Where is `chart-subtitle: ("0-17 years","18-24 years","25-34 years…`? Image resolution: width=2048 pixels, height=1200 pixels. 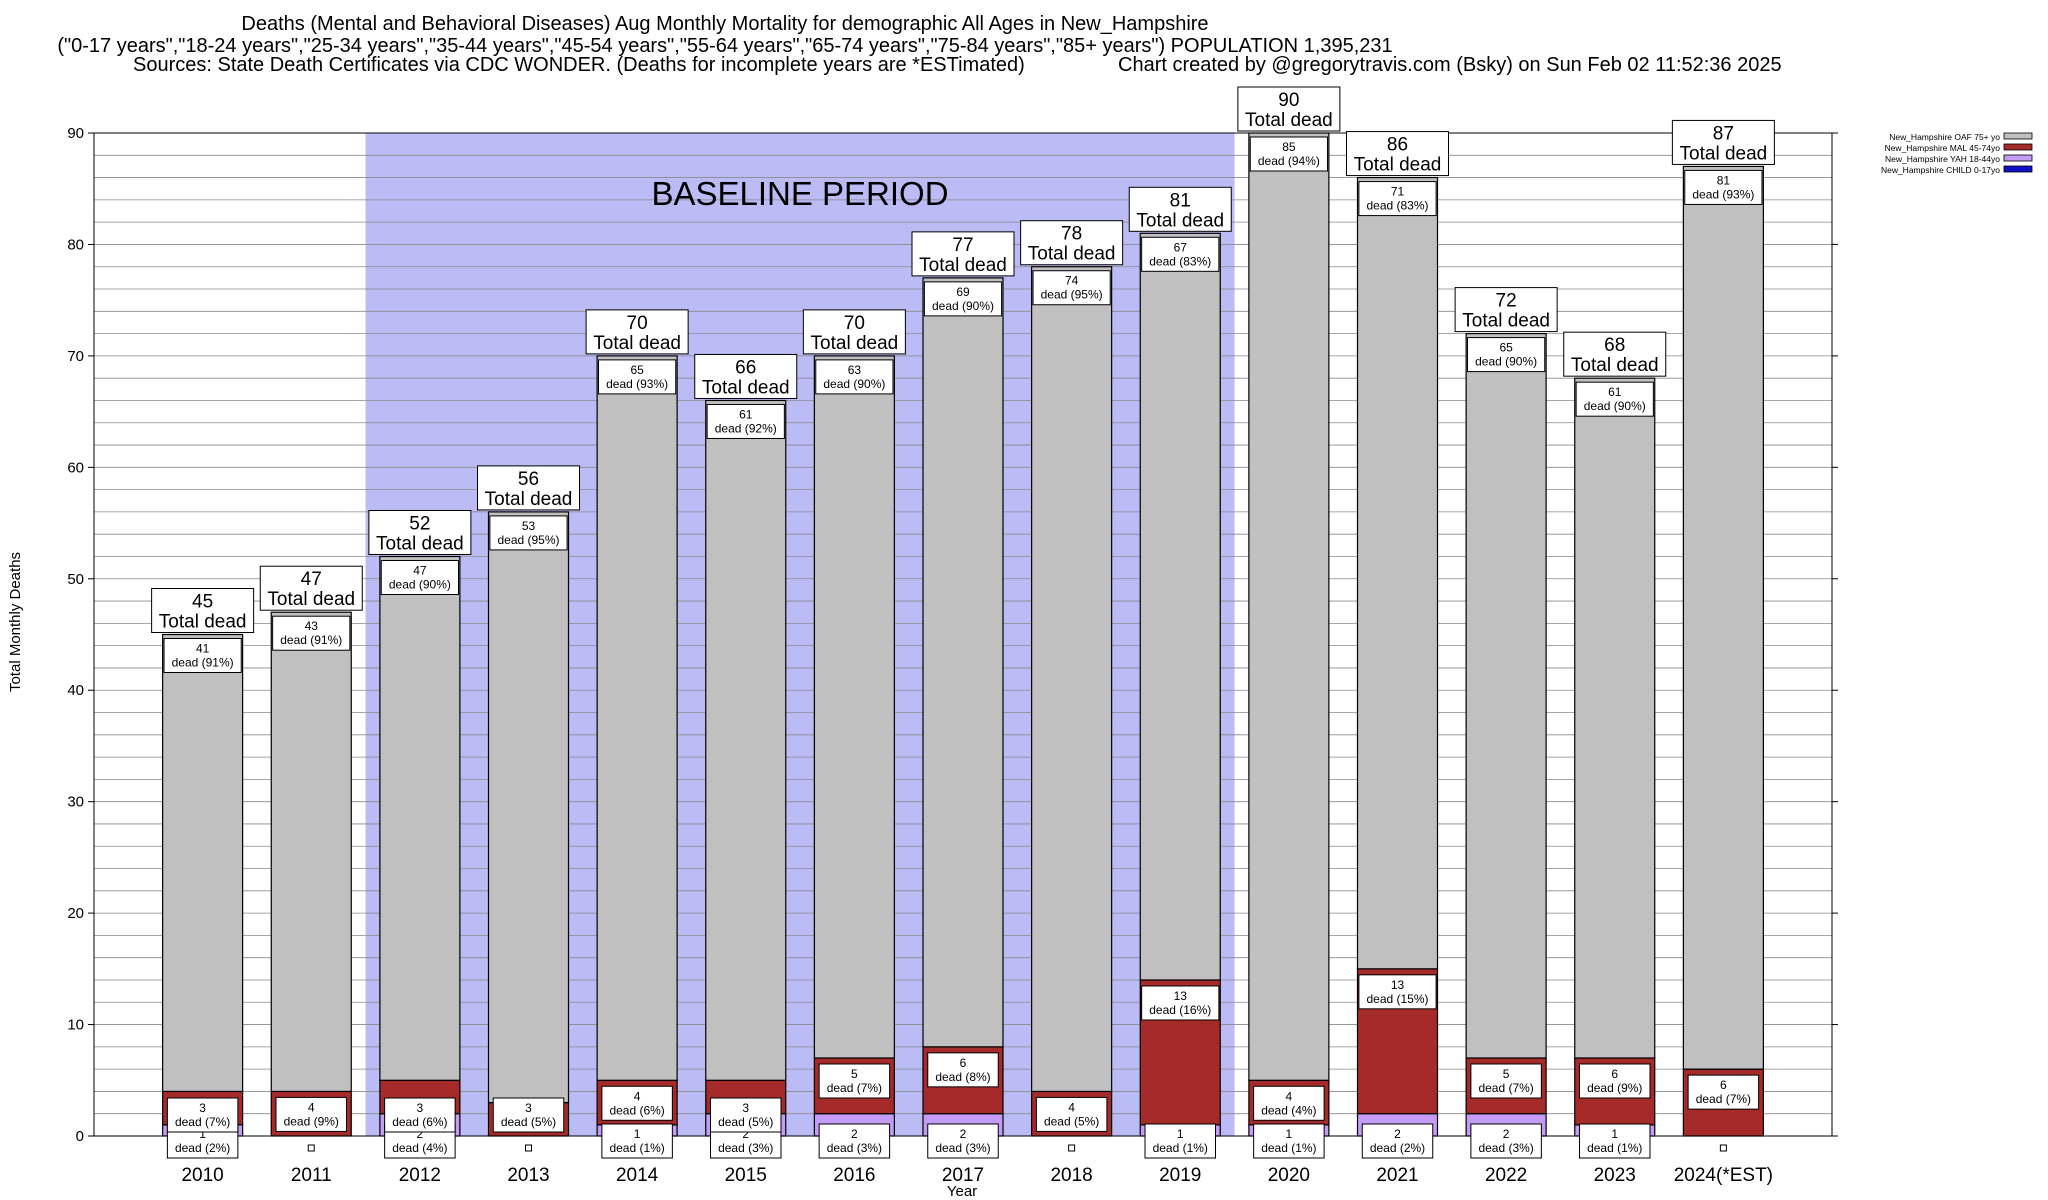 chart-subtitle: ("0-17 years","18-24 years","25-34 years… is located at coordinates (725, 46).